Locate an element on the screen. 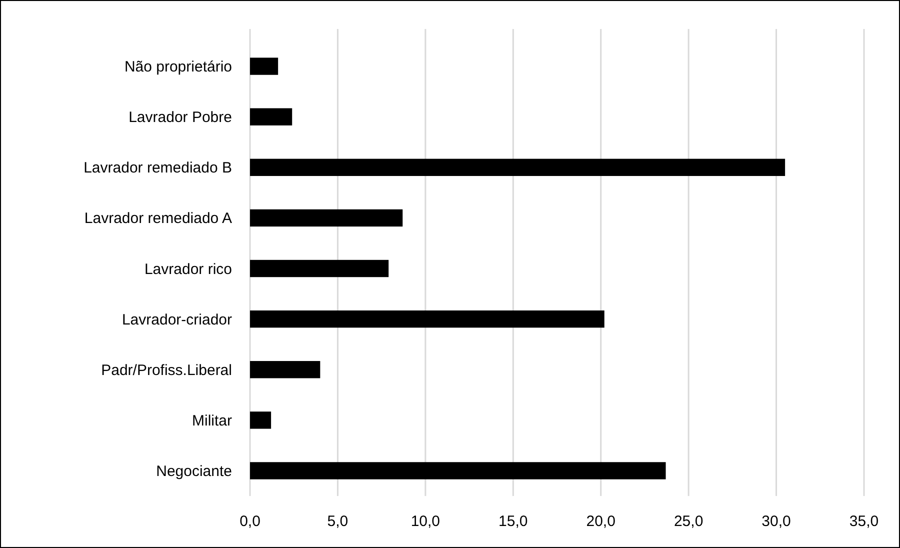 Image resolution: width=900 pixels, height=548 pixels. y-tick-label: Lavrador rico is located at coordinates (188, 269).